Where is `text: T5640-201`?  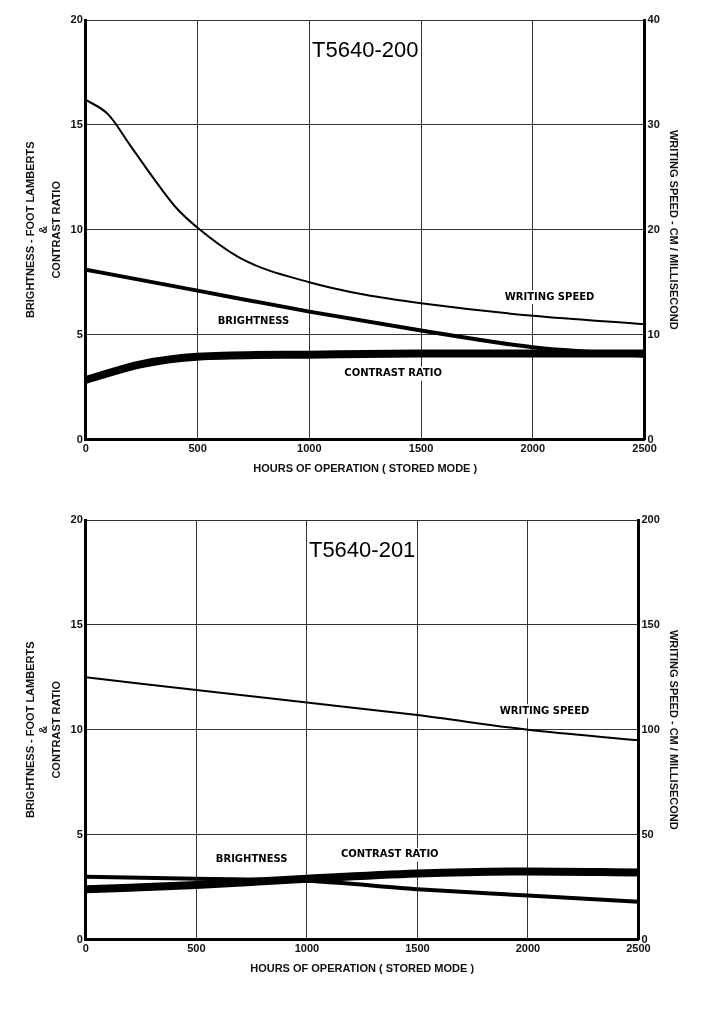 text: T5640-201 is located at coordinates (362, 550).